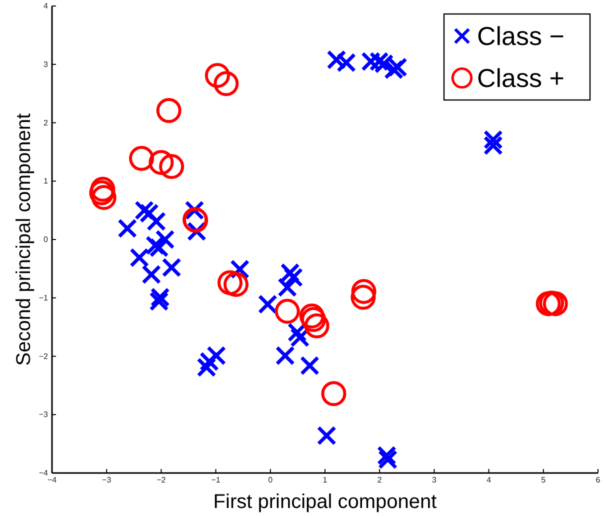  What do you see at coordinates (216, 480) in the screenshot?
I see `x-tick-label: −1` at bounding box center [216, 480].